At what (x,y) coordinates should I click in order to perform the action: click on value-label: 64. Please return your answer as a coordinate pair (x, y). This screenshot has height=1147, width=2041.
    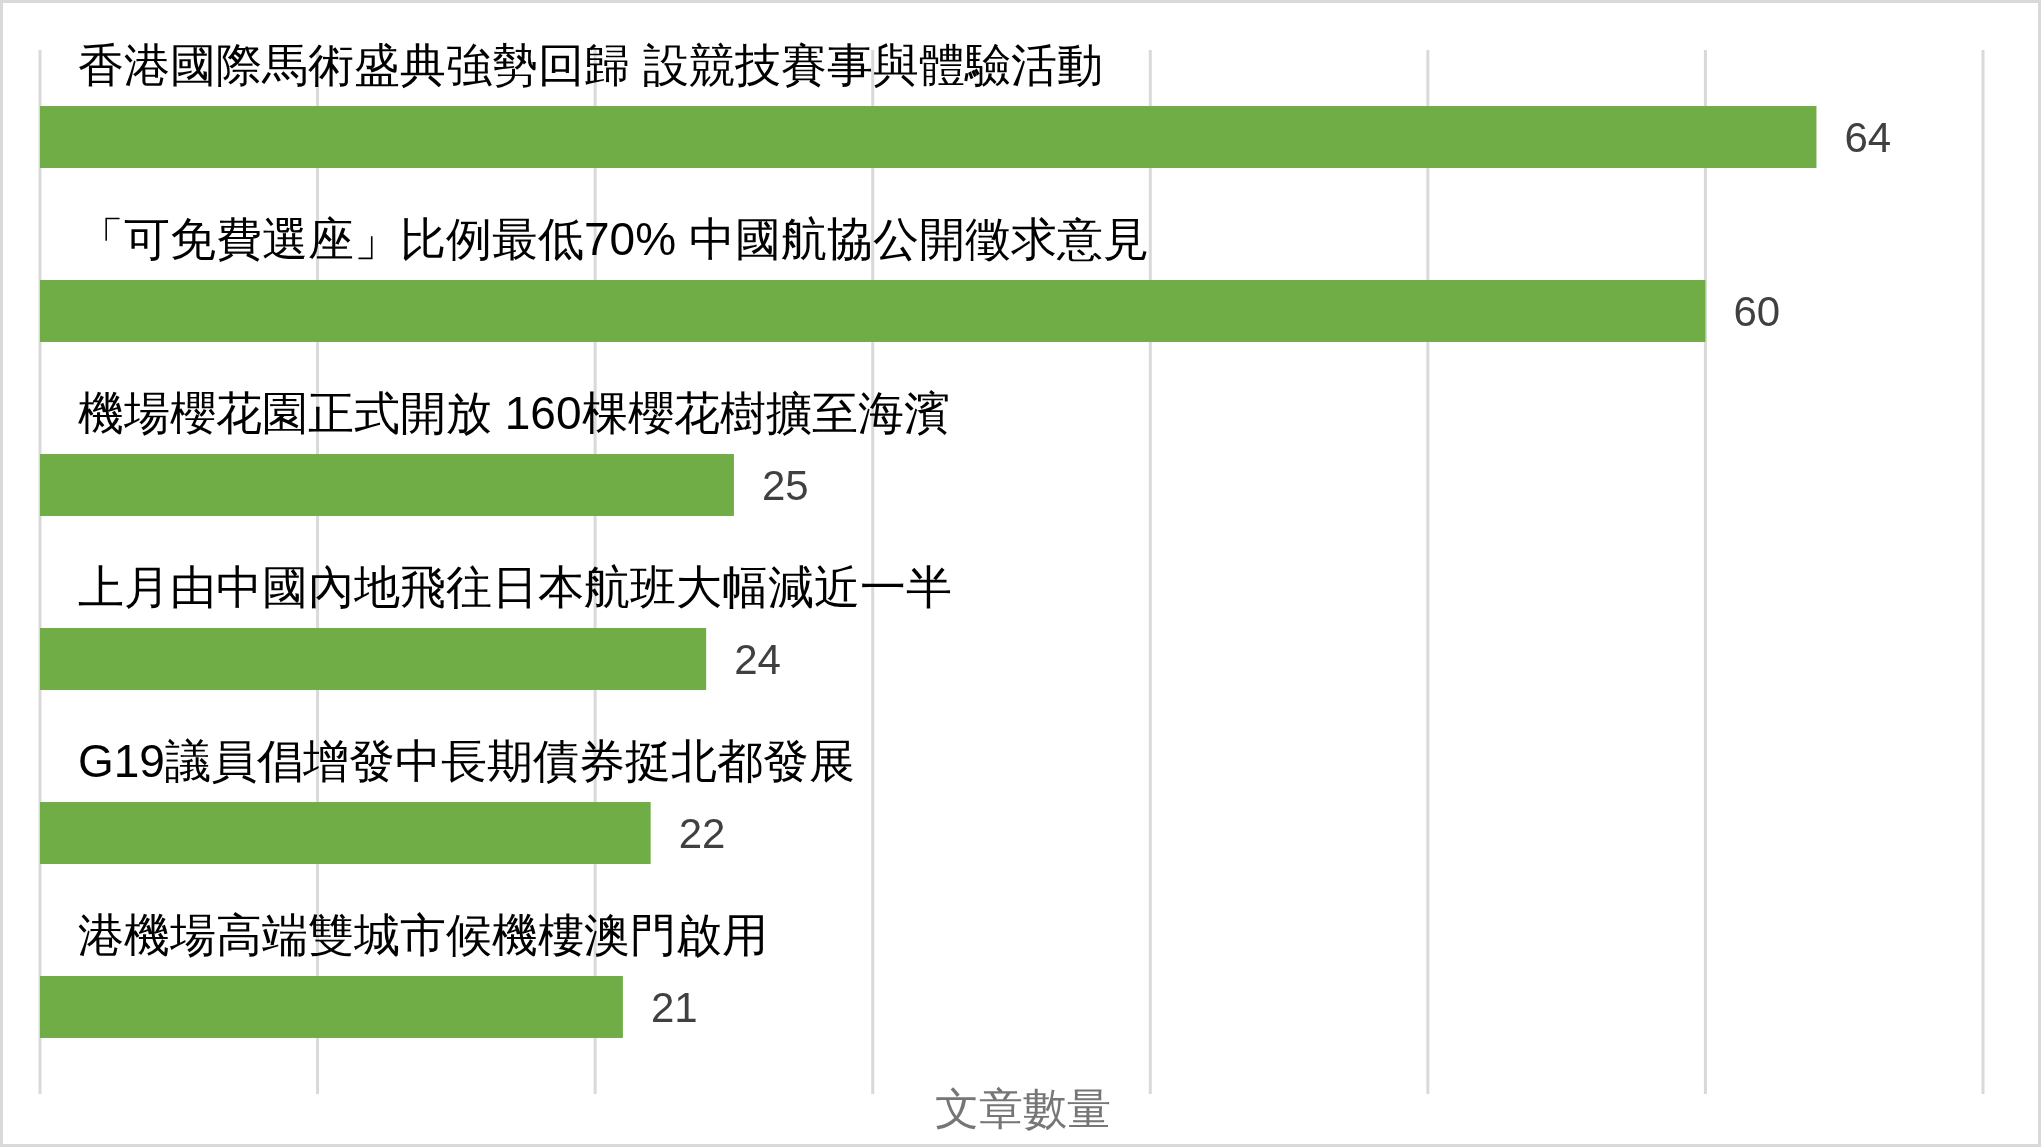
    Looking at the image, I should click on (1868, 137).